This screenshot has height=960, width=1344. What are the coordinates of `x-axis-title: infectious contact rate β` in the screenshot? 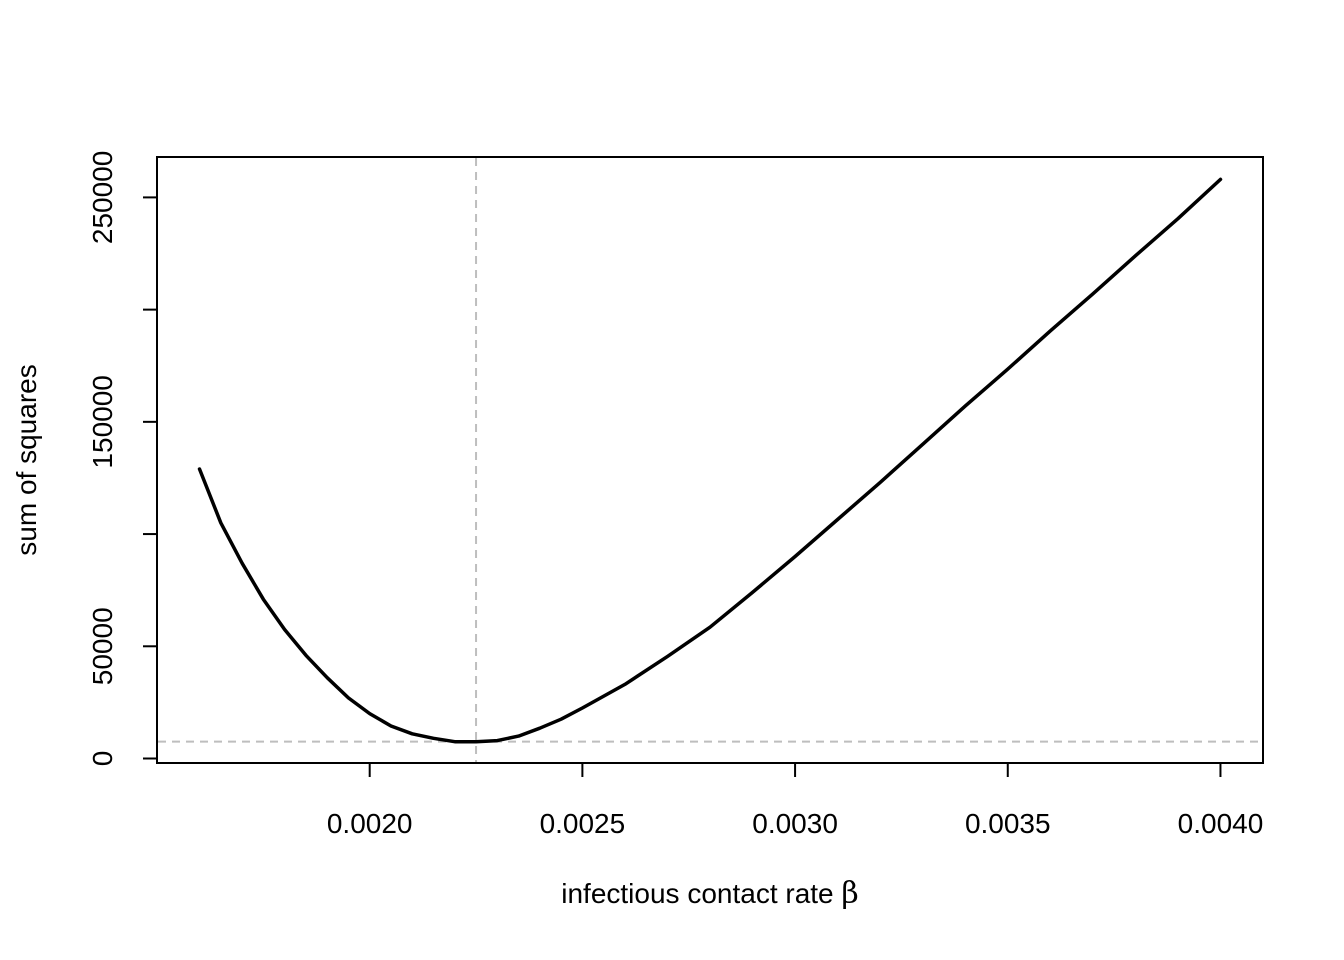 It's located at (710, 893).